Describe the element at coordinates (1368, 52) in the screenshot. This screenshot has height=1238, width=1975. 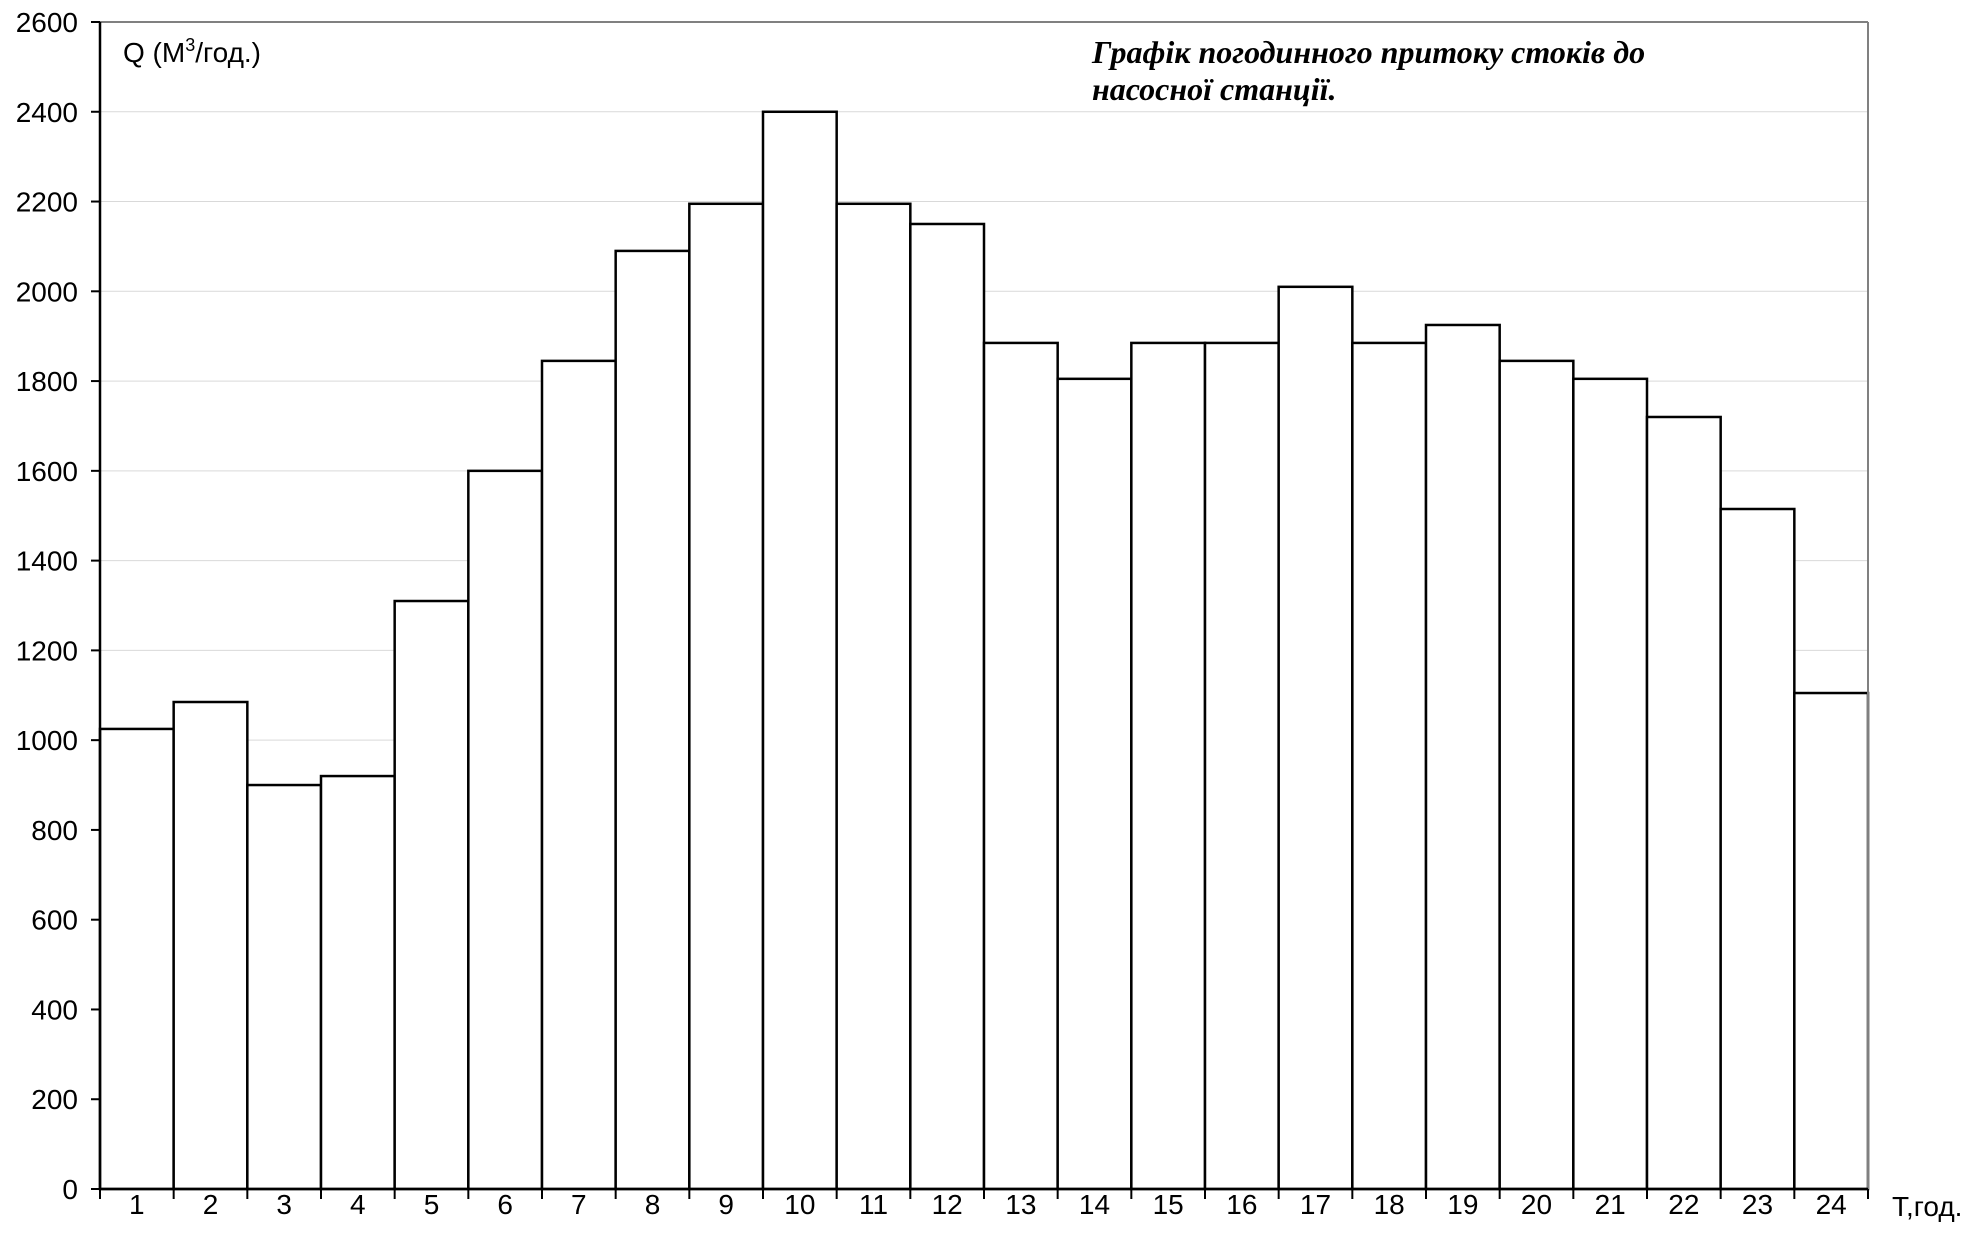
I see `chart-title-line-1: Графік погодинного притоку стоків до` at that location.